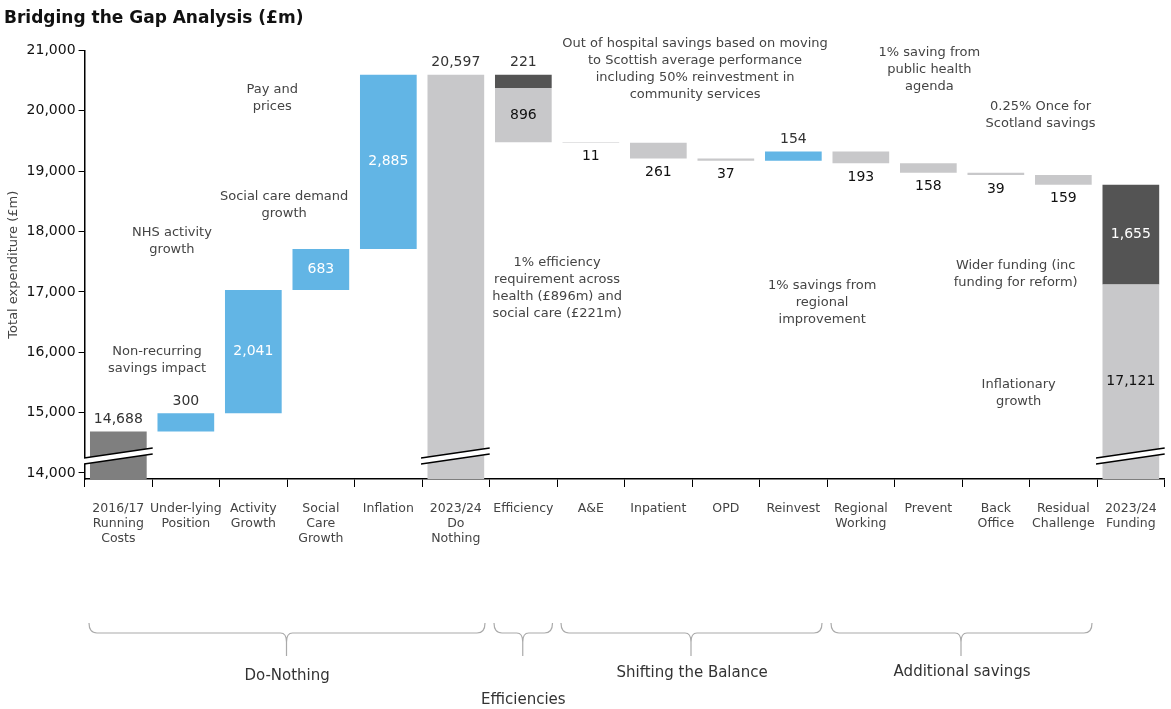 The height and width of the screenshot is (709, 1171). I want to click on y-tick-label: 17,000, so click(51, 290).